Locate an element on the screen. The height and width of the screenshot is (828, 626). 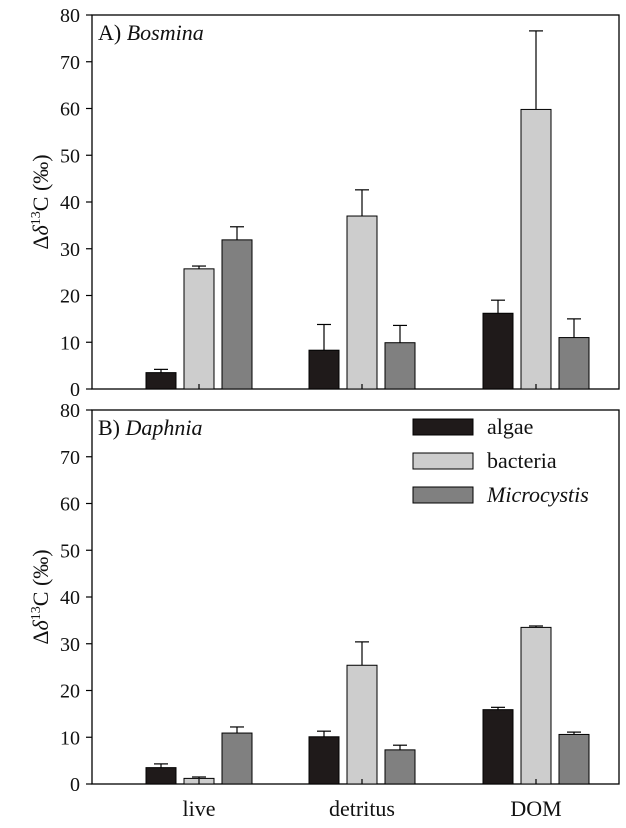
panel-title-taxon: Bosmina is located at coordinates (165, 32).